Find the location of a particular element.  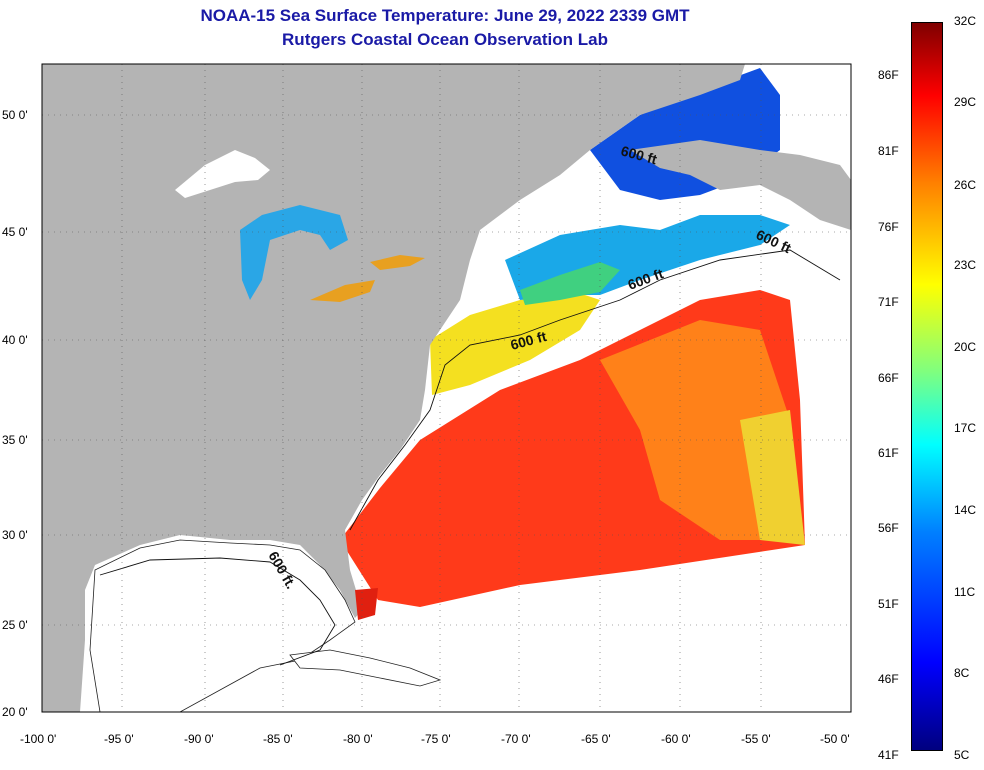

colorbar-c-label: 11C is located at coordinates (965, 592).